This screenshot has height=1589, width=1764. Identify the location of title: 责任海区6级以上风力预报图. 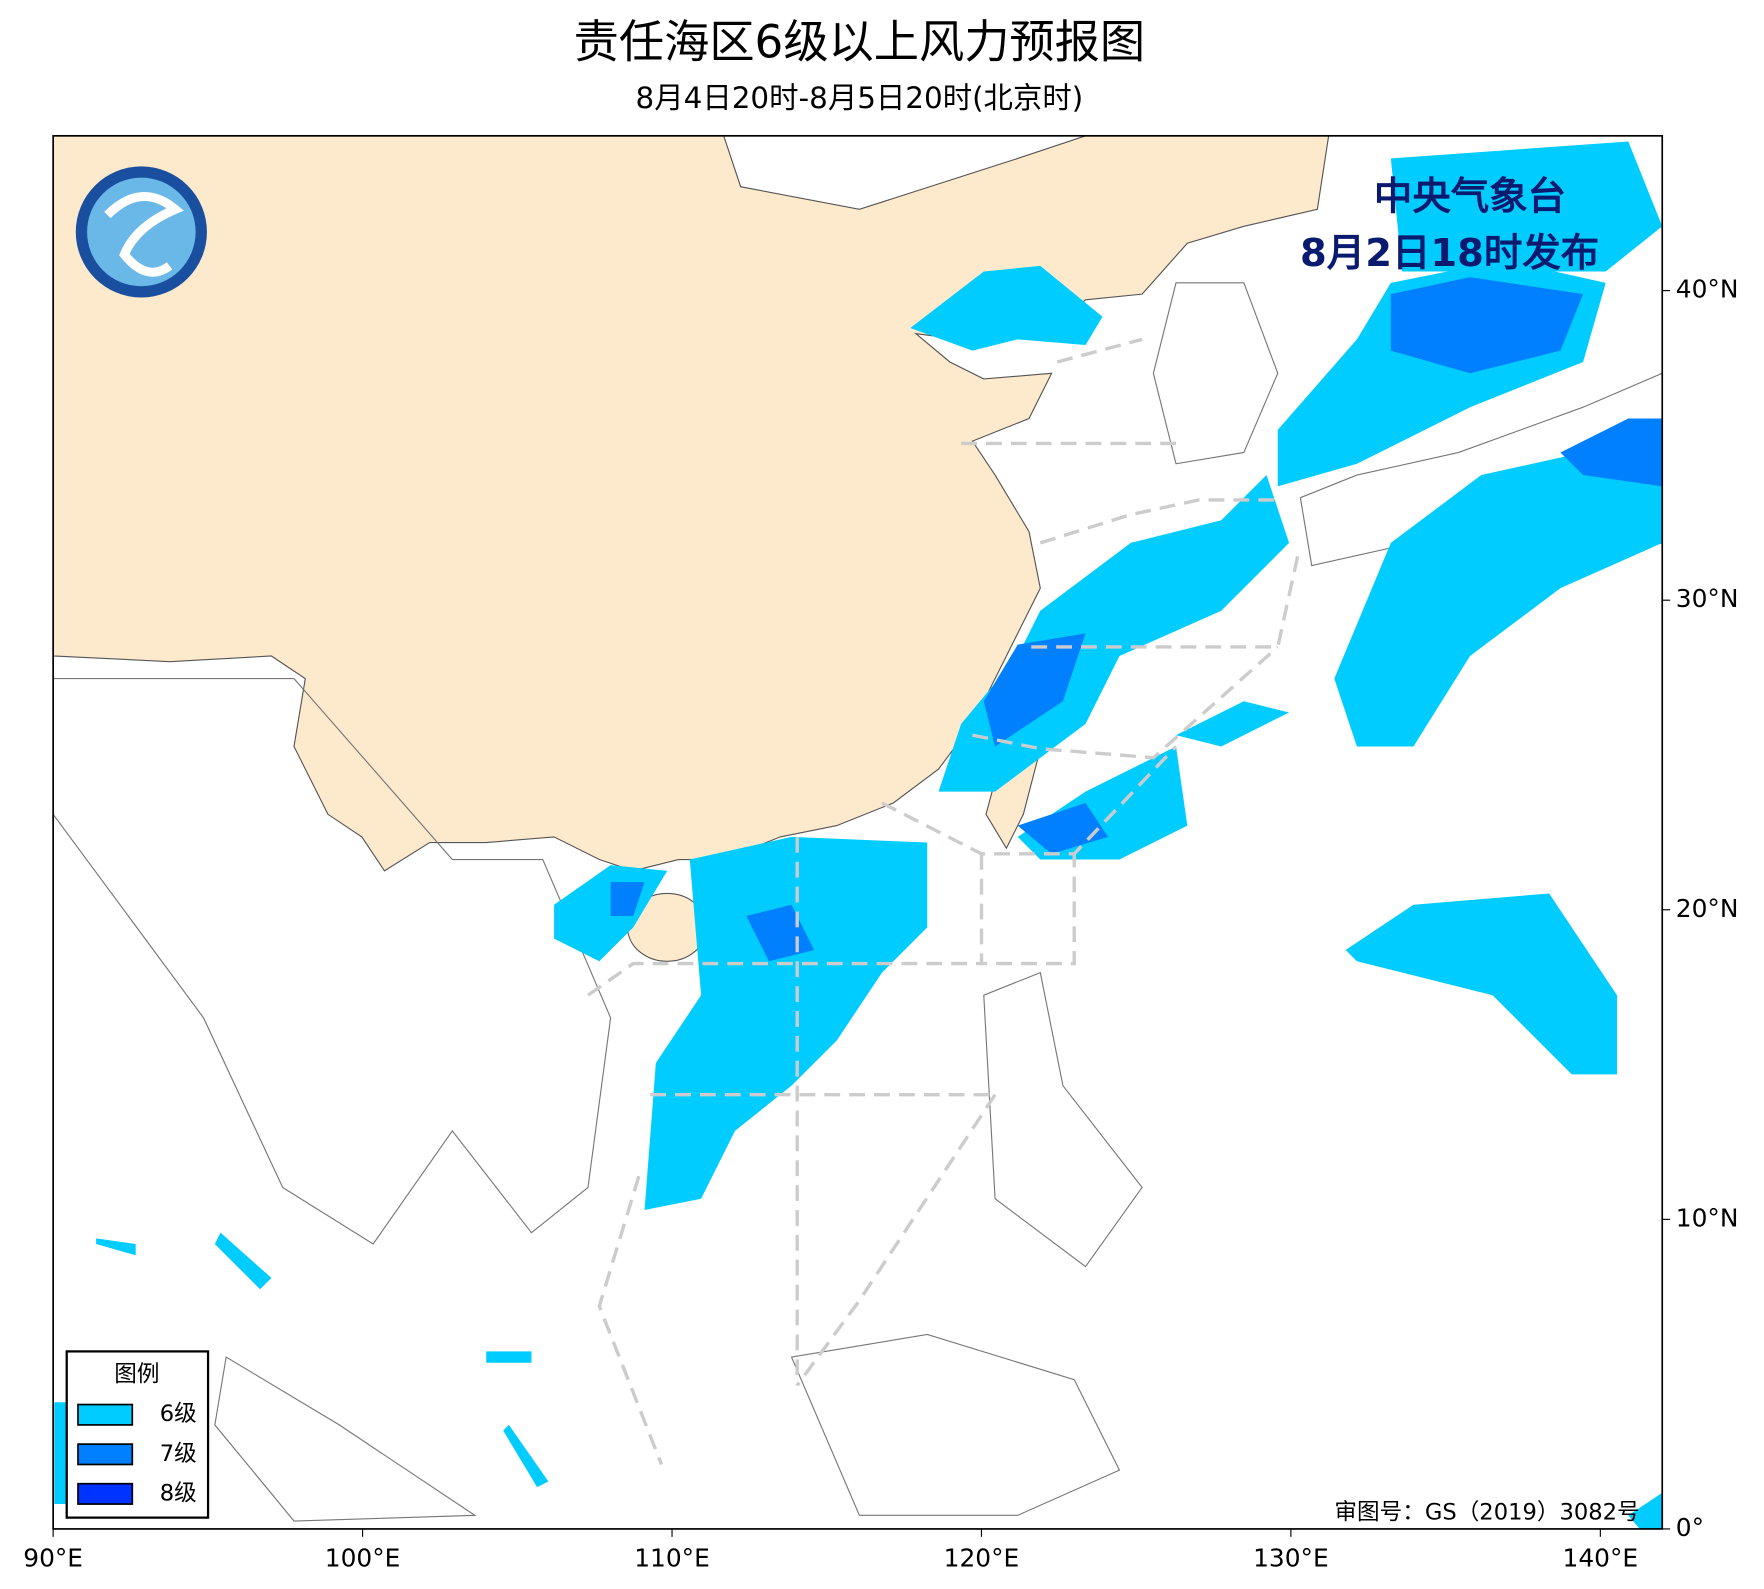
(859, 41).